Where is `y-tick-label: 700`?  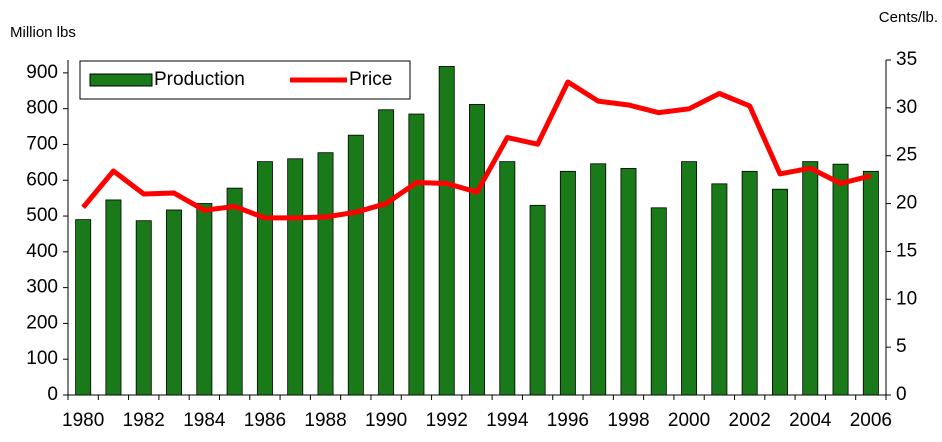
y-tick-label: 700 is located at coordinates (42, 143).